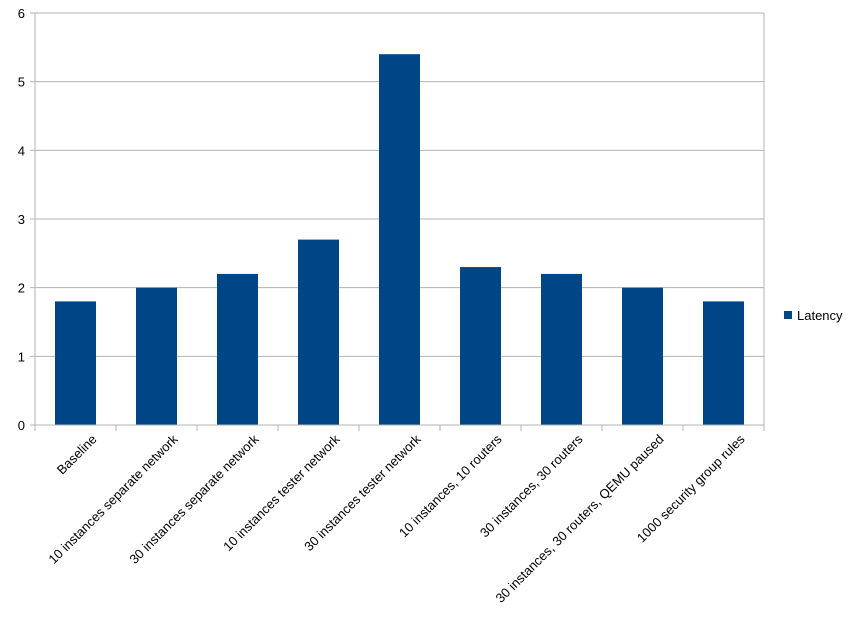  I want to click on x-tick-label: 30 instances separate network, so click(194, 499).